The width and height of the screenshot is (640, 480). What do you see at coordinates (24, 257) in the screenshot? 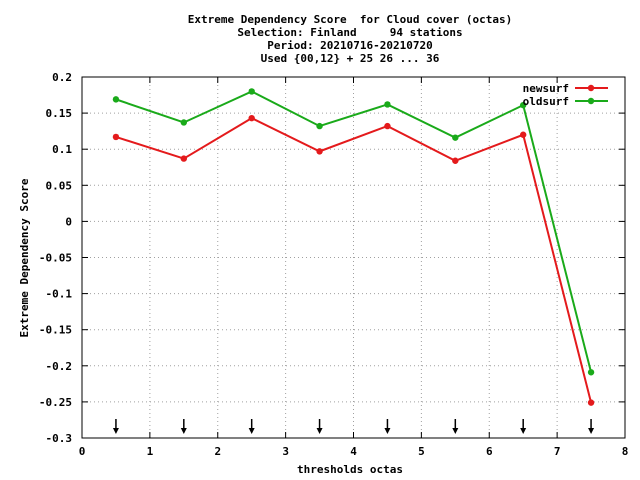
I see `y-axis-label: Extreme Dependency Score` at bounding box center [24, 257].